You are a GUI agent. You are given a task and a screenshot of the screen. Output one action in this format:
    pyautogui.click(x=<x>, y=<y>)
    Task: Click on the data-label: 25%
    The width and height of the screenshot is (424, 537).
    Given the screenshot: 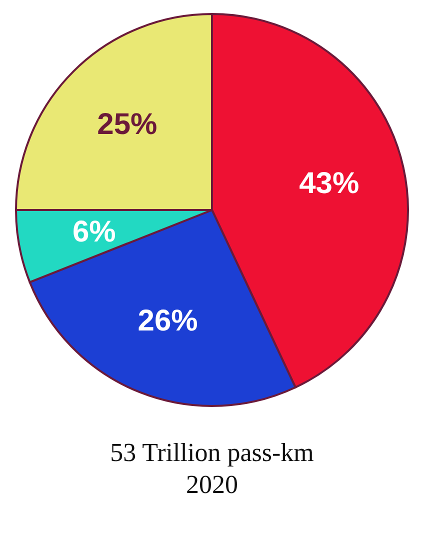 What is the action you would take?
    pyautogui.click(x=127, y=125)
    